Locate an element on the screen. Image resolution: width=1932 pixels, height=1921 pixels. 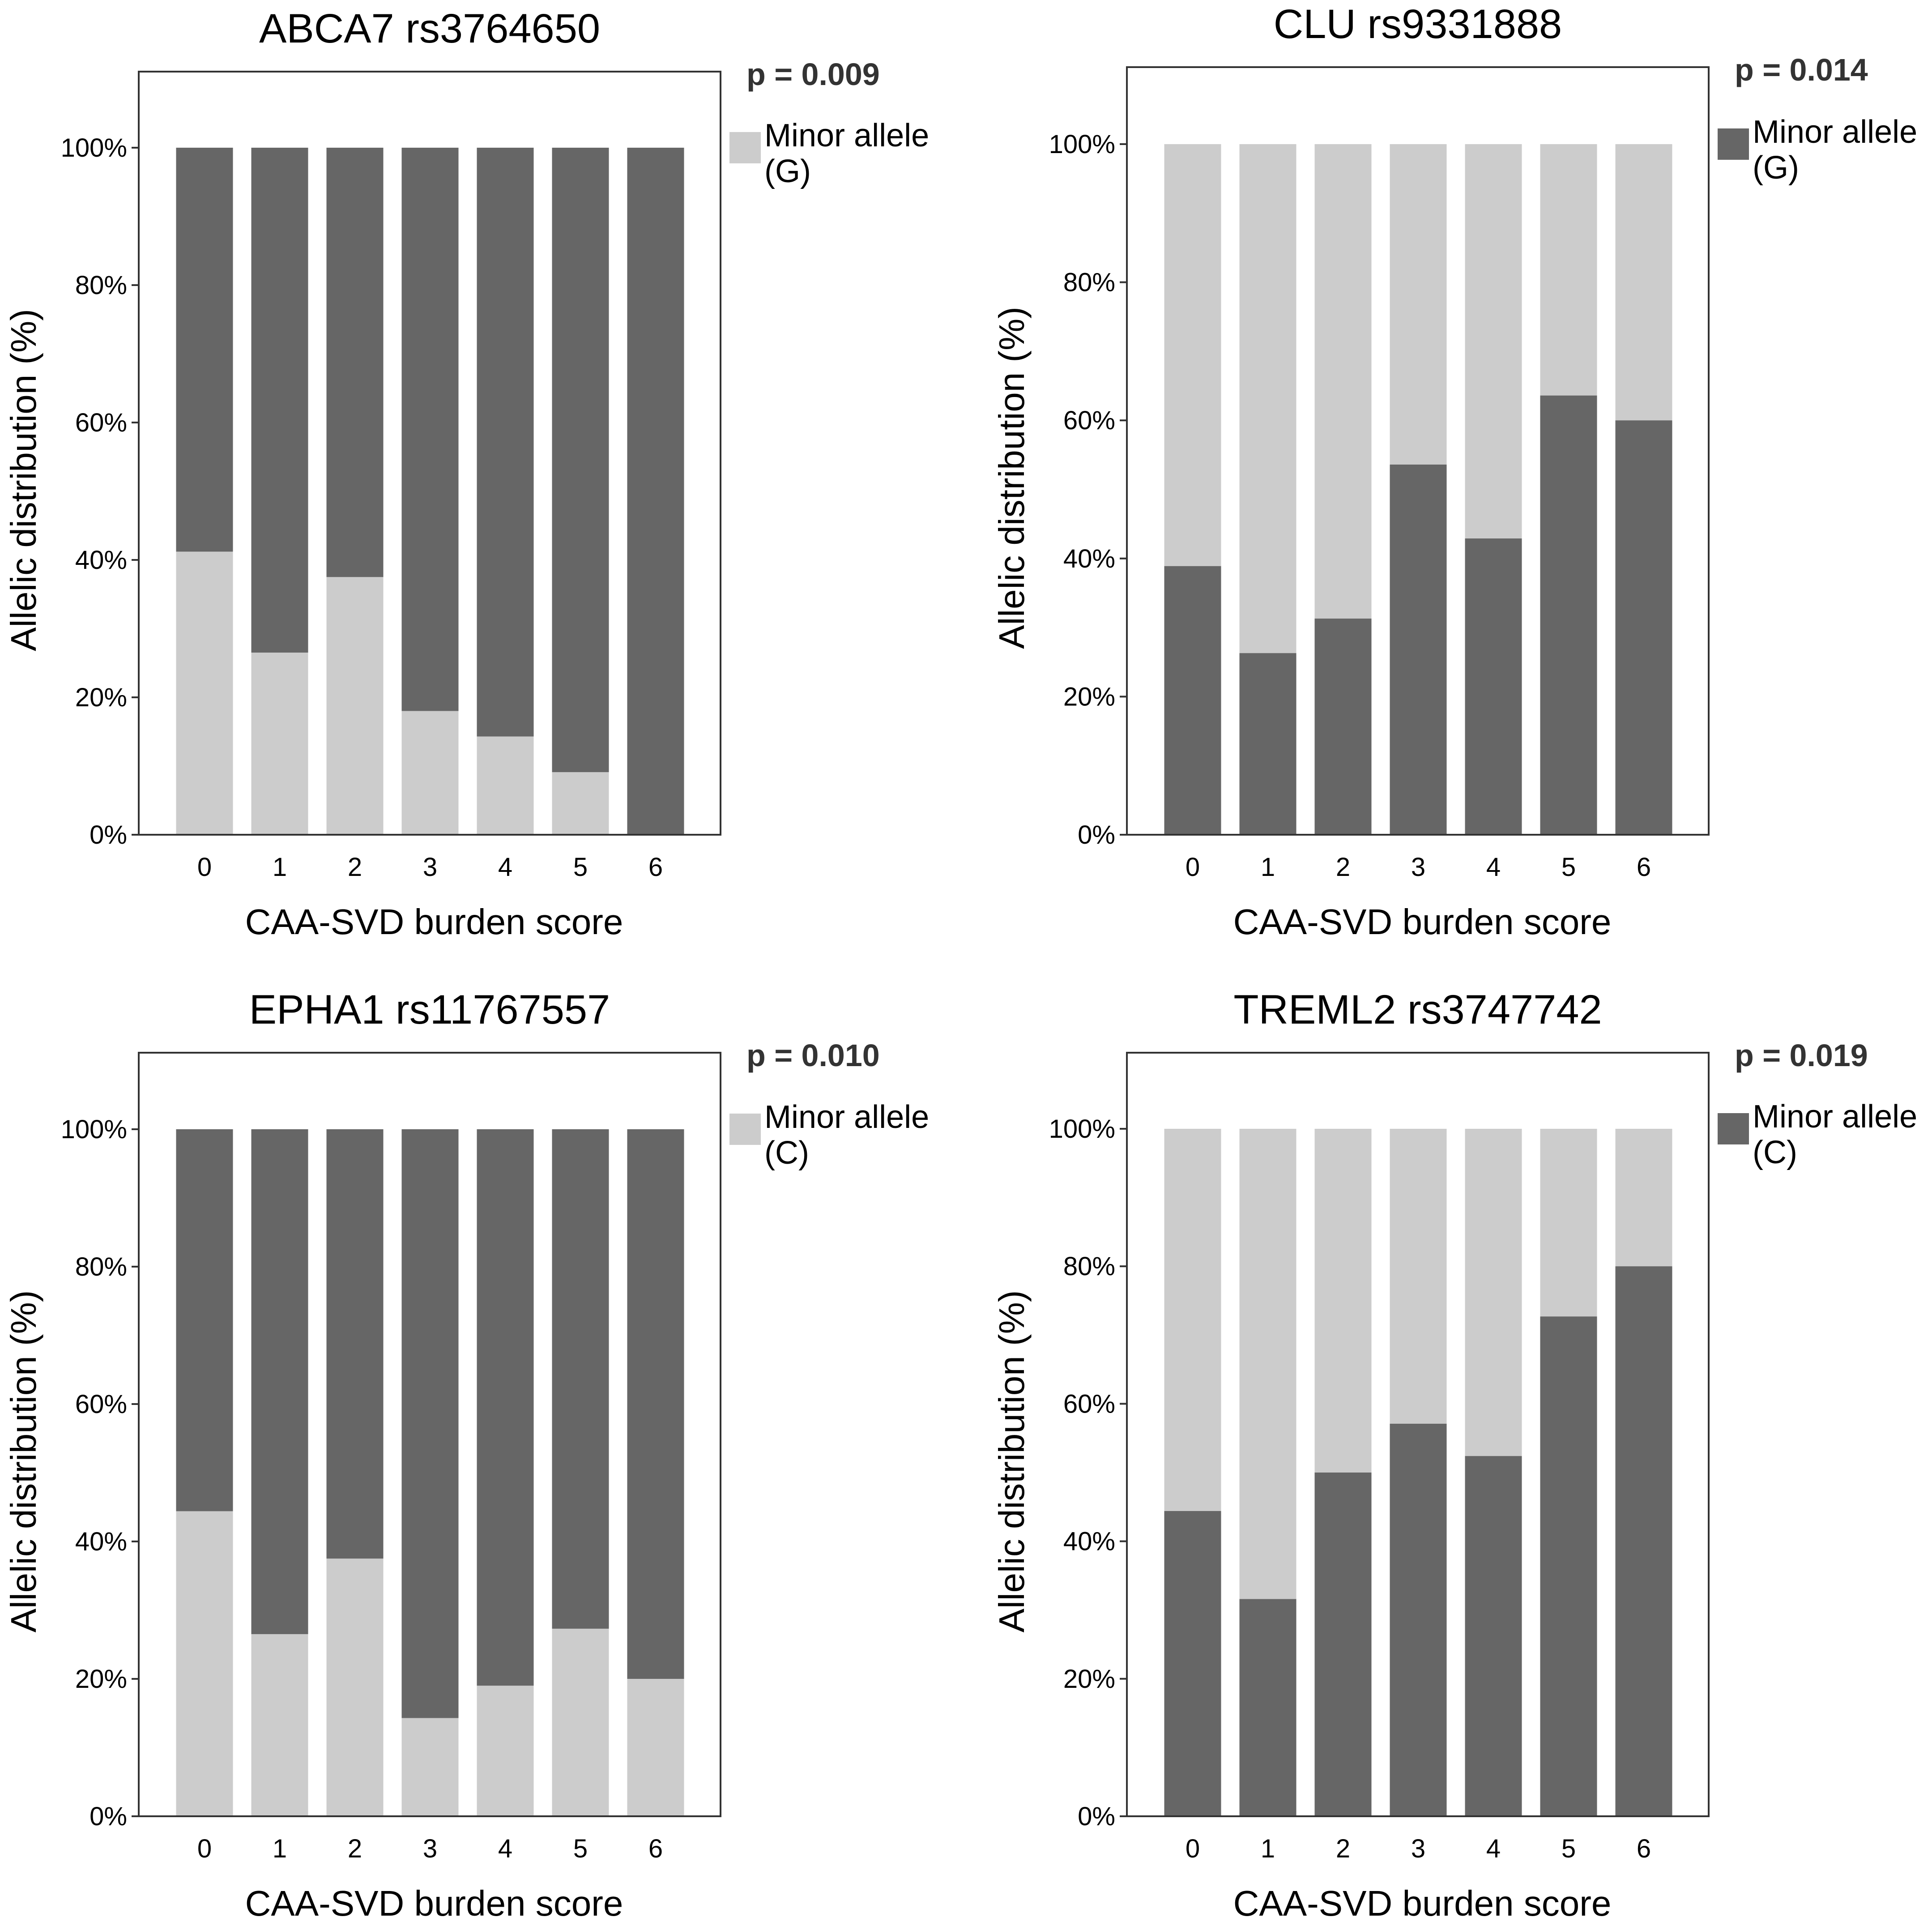
chart-3-x-tick-3: 3 is located at coordinates (1418, 1848).